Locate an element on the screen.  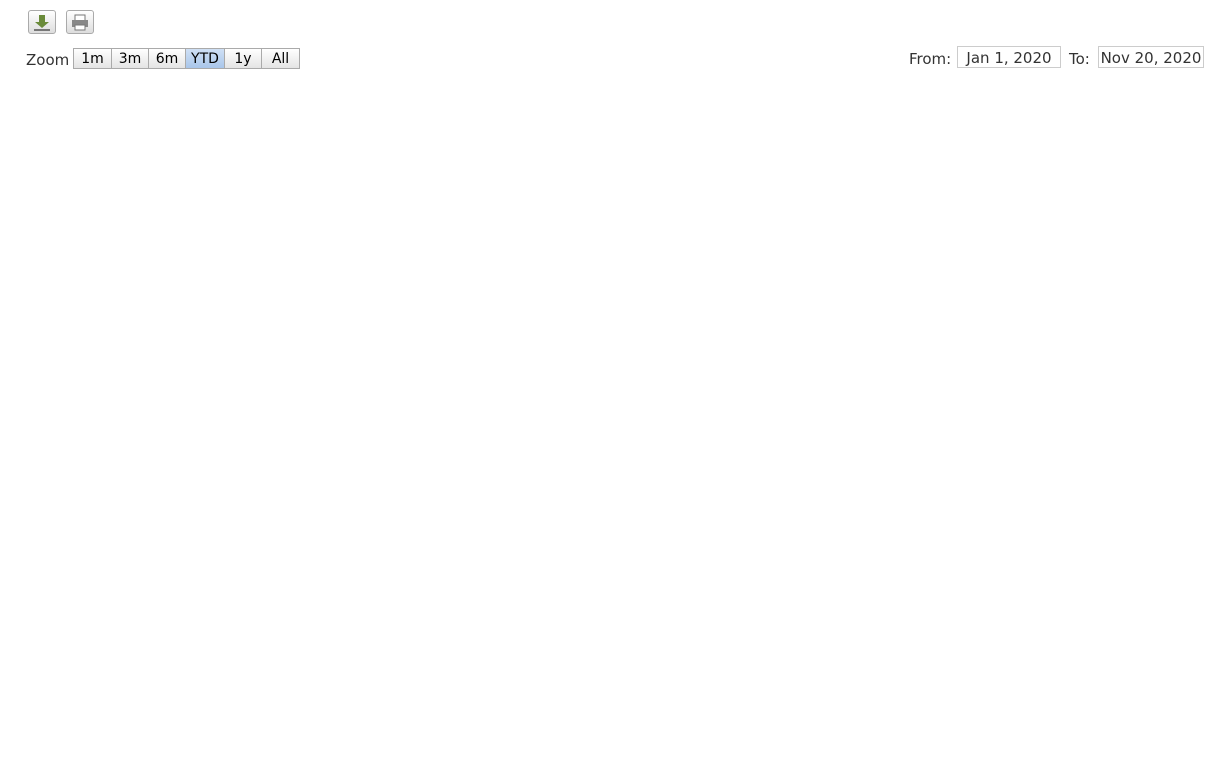
print-icon is located at coordinates (80, 22).